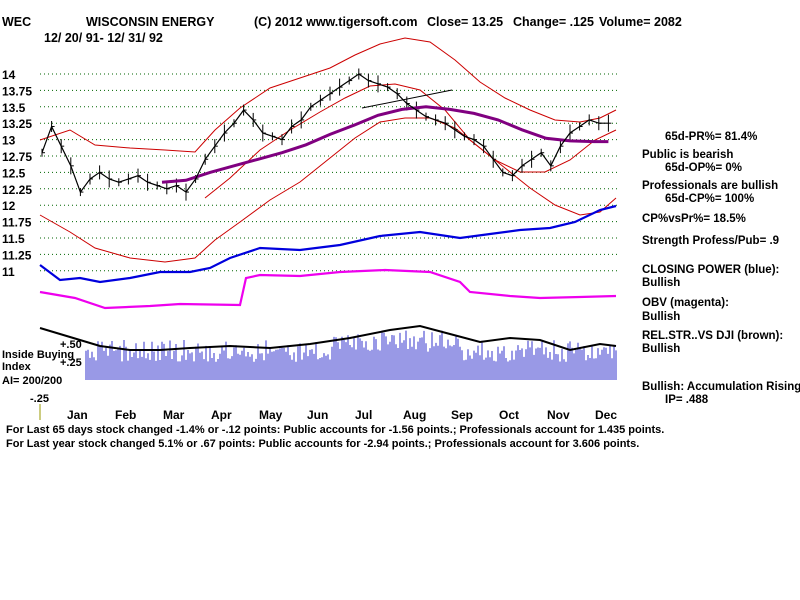 The height and width of the screenshot is (600, 800). What do you see at coordinates (711, 137) in the screenshot?
I see `pr-value: 65d-PR%= 81.4%` at bounding box center [711, 137].